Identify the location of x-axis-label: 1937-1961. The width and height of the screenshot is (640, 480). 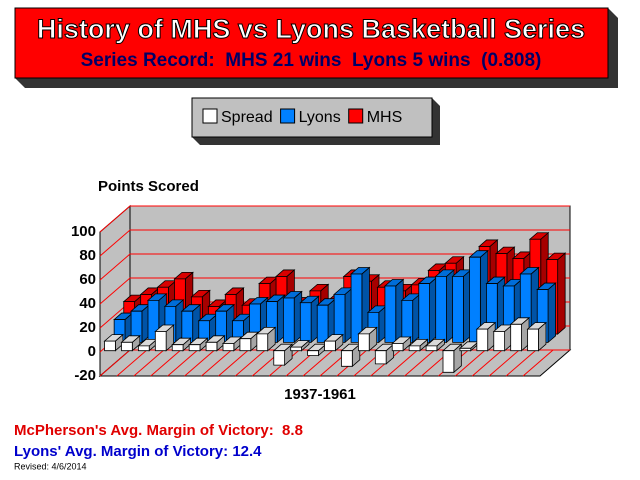
(320, 394).